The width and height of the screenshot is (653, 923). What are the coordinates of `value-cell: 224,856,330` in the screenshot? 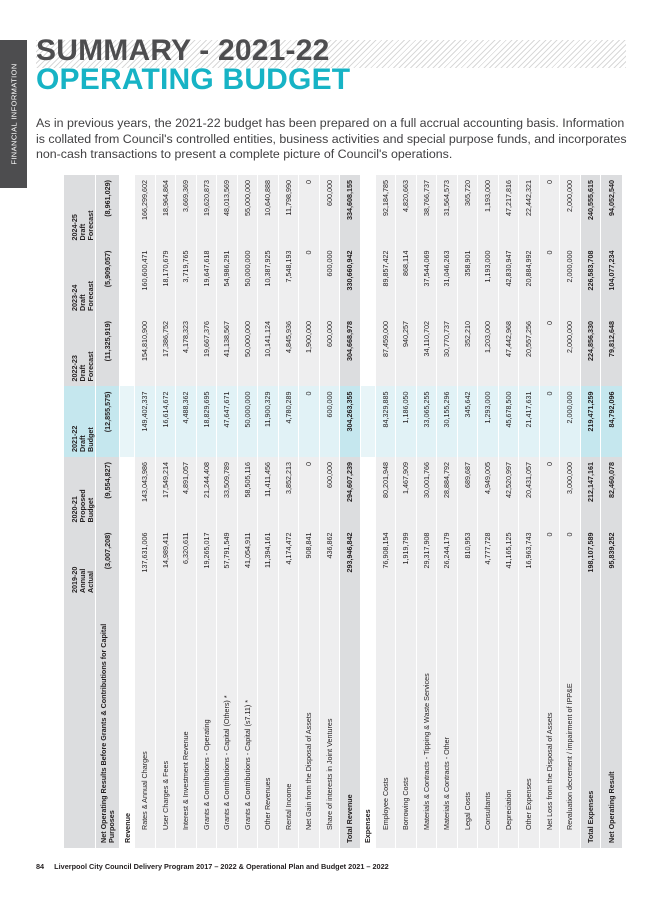 It's located at (590, 351).